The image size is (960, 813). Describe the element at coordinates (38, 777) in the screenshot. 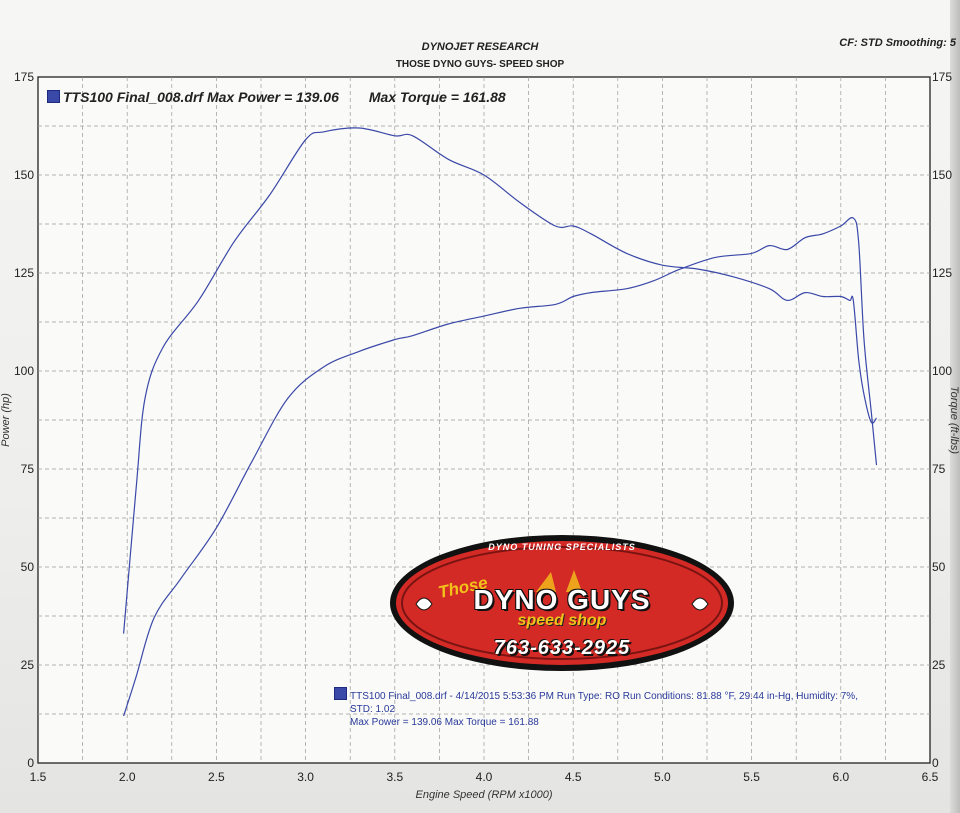

I see `x-tick-label: 1.5` at that location.